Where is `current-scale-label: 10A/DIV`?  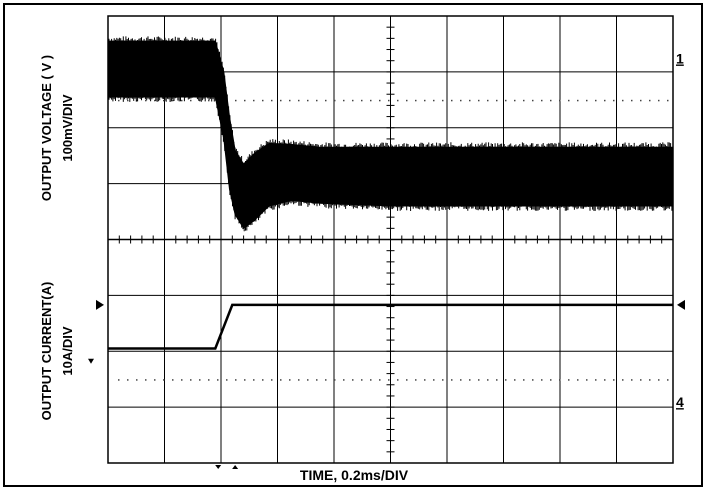 current-scale-label: 10A/DIV is located at coordinates (67, 351).